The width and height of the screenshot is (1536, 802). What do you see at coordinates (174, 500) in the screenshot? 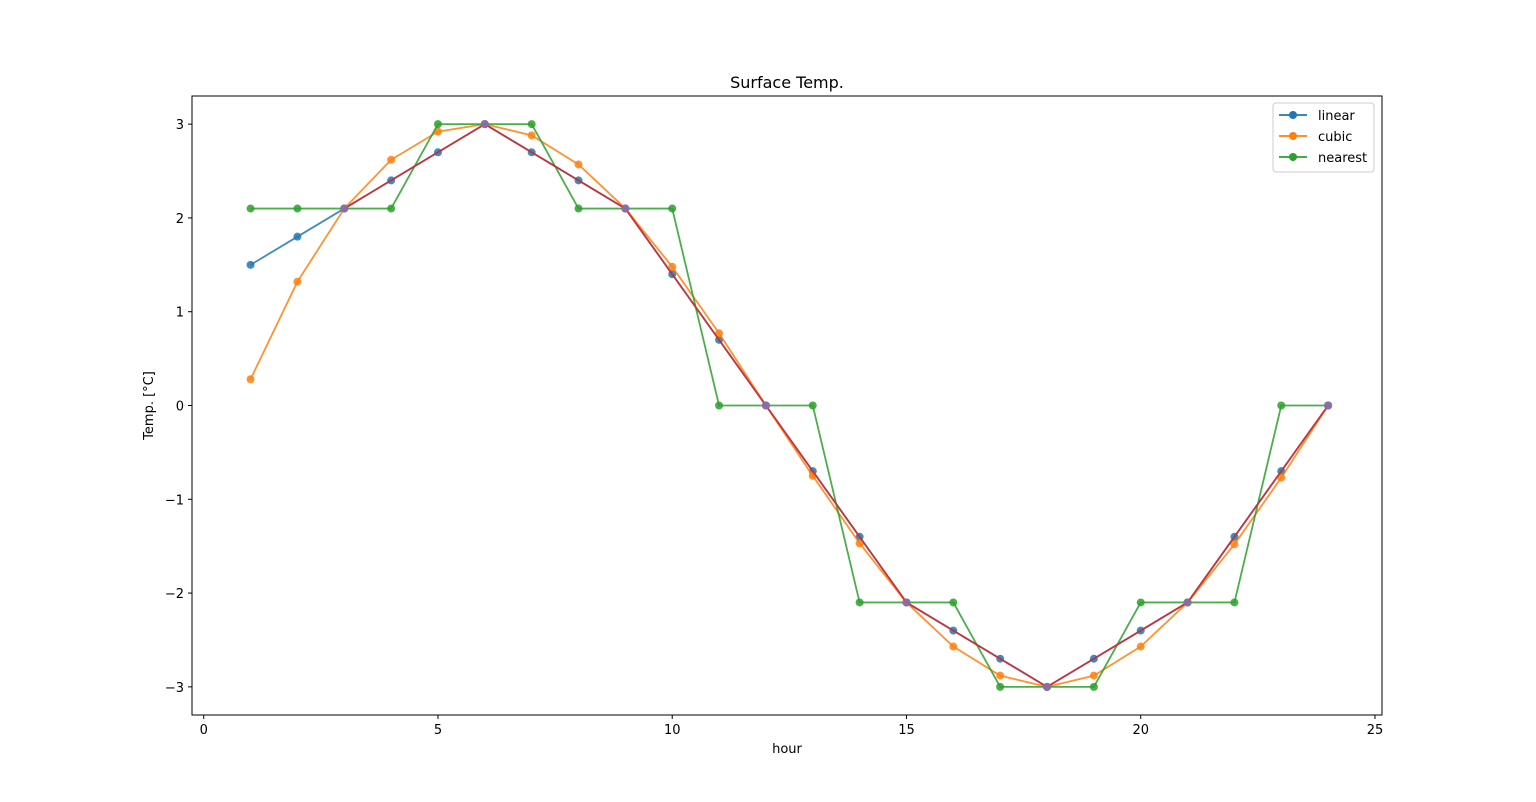
I see `y-tick-label: −1` at bounding box center [174, 500].